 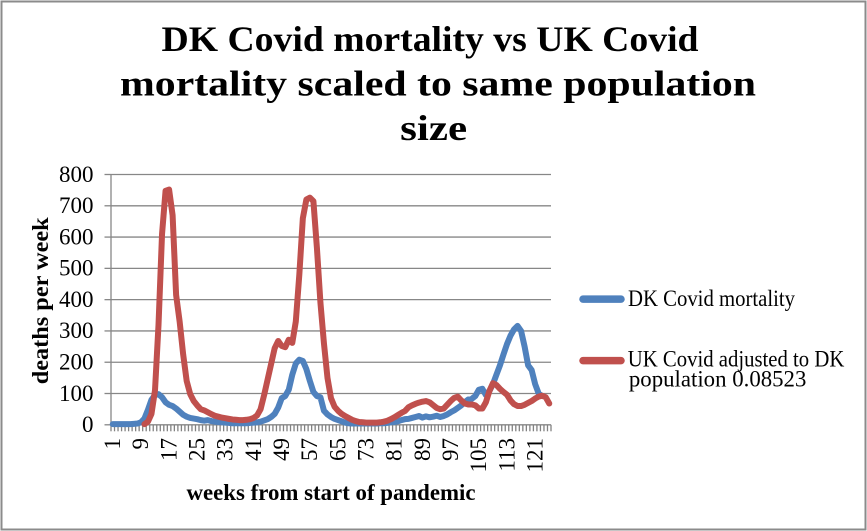 I want to click on svg-text: 400, so click(x=76, y=299).